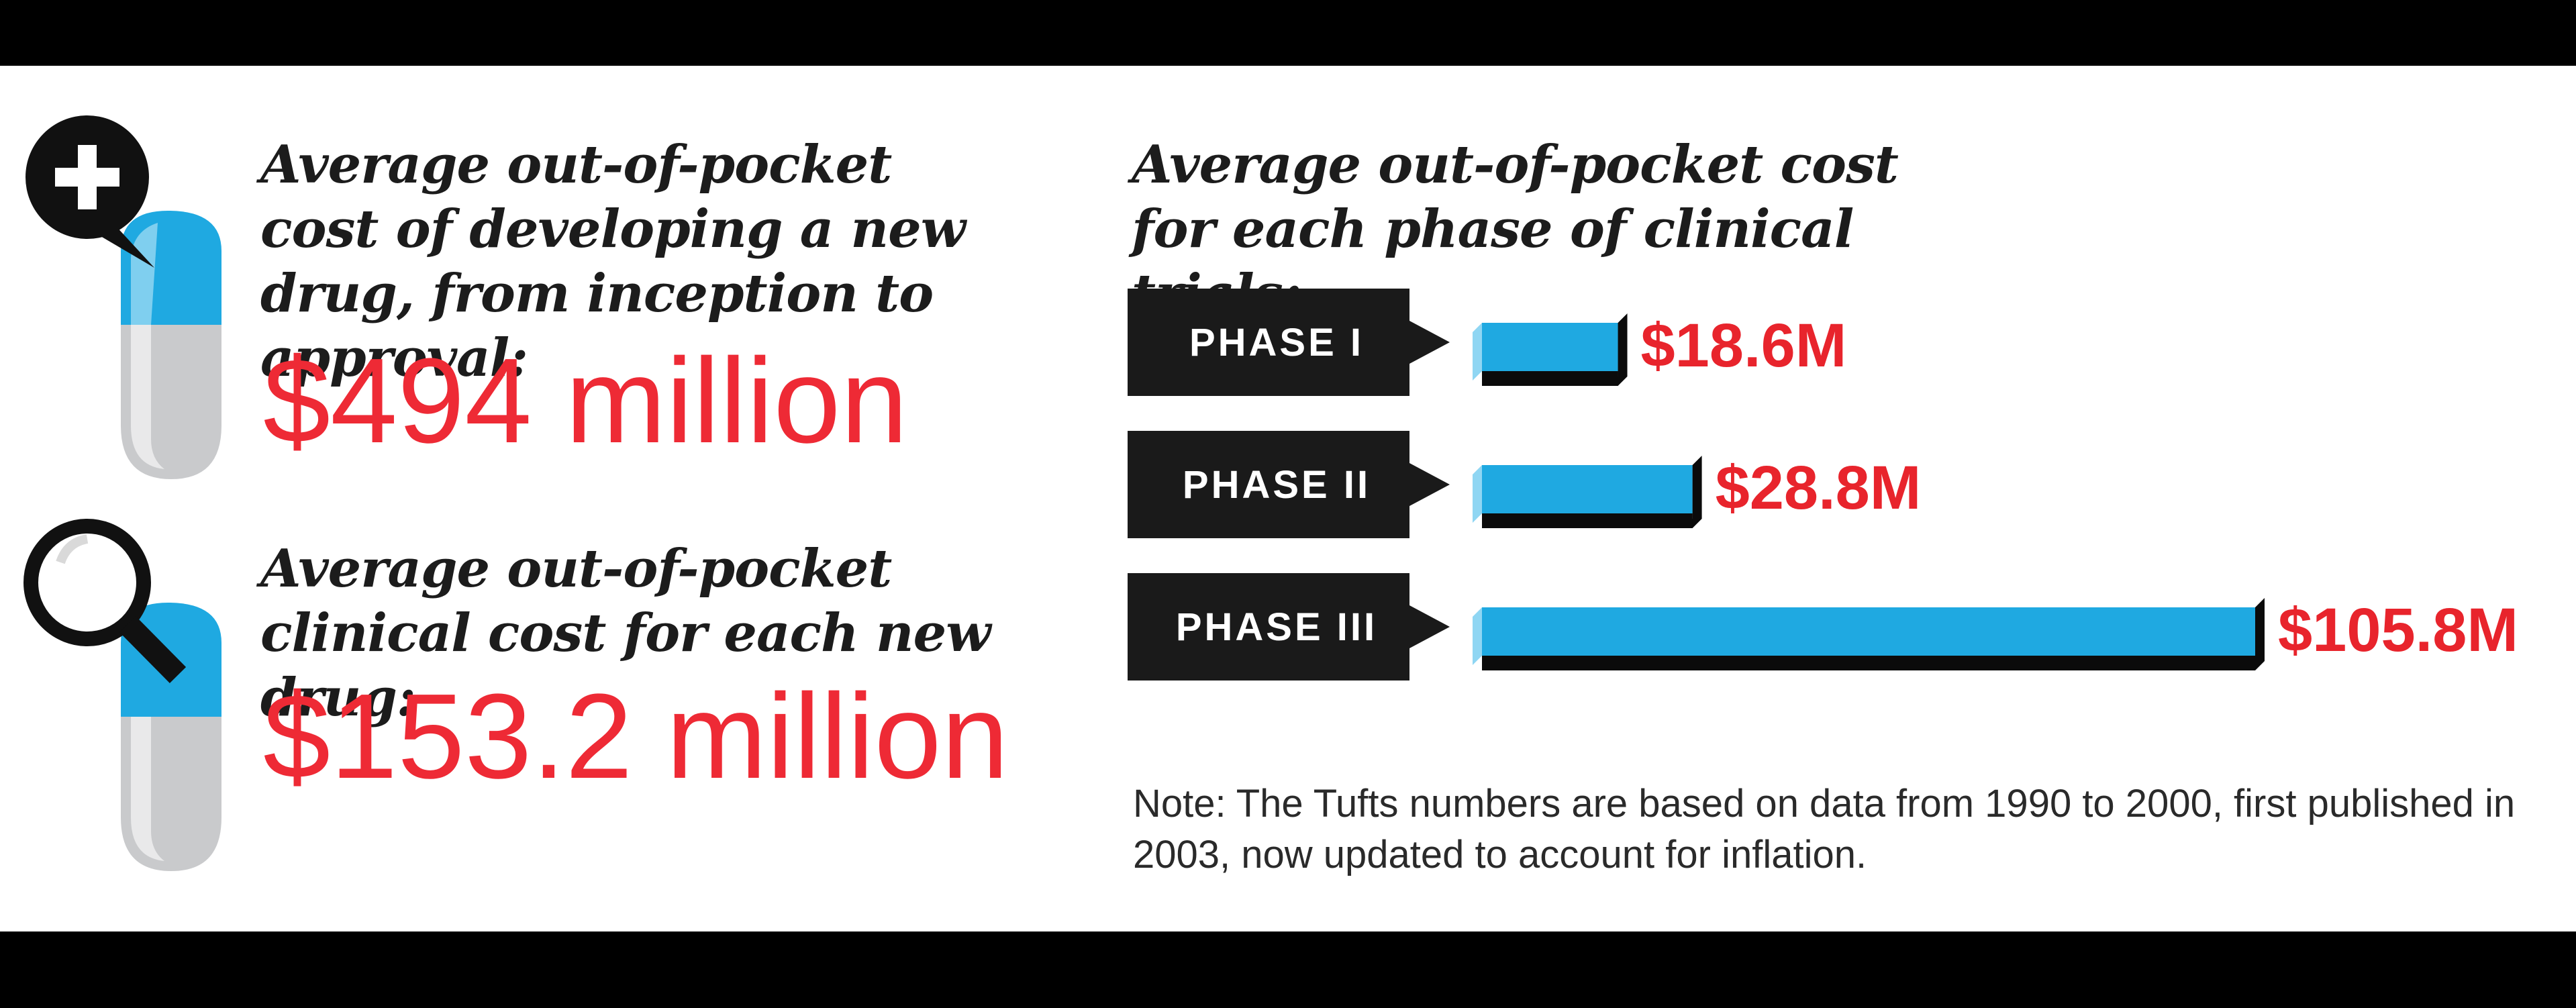 The height and width of the screenshot is (1008, 2576). I want to click on cost-of-developing-value: $494 million, so click(585, 401).